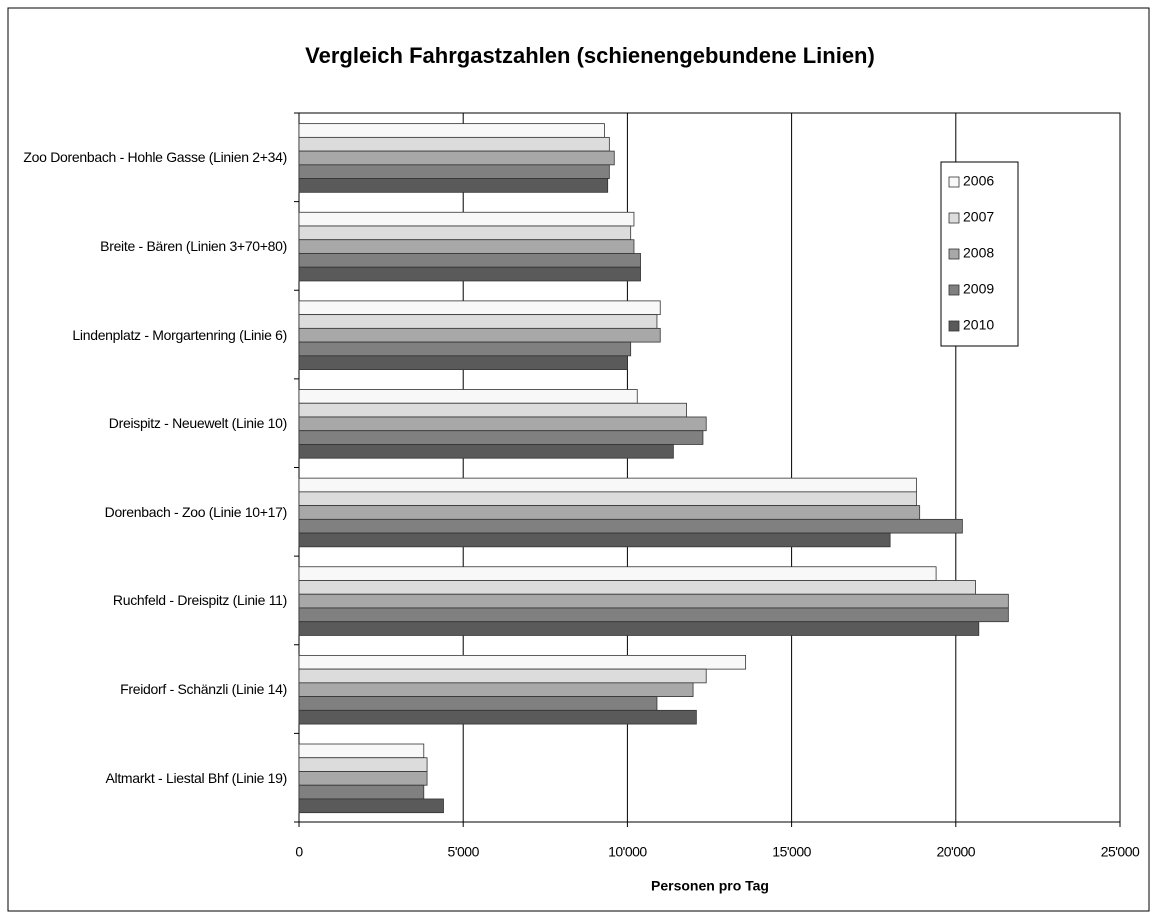 The width and height of the screenshot is (1154, 917). Describe the element at coordinates (978, 217) in the screenshot. I see `legend-label: 2007` at that location.